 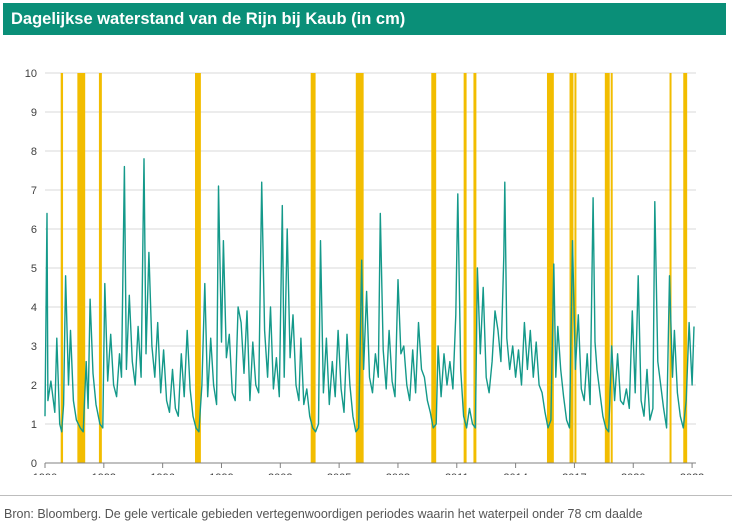 What do you see at coordinates (162, 473) in the screenshot?
I see `x-tick-label: 1996` at bounding box center [162, 473].